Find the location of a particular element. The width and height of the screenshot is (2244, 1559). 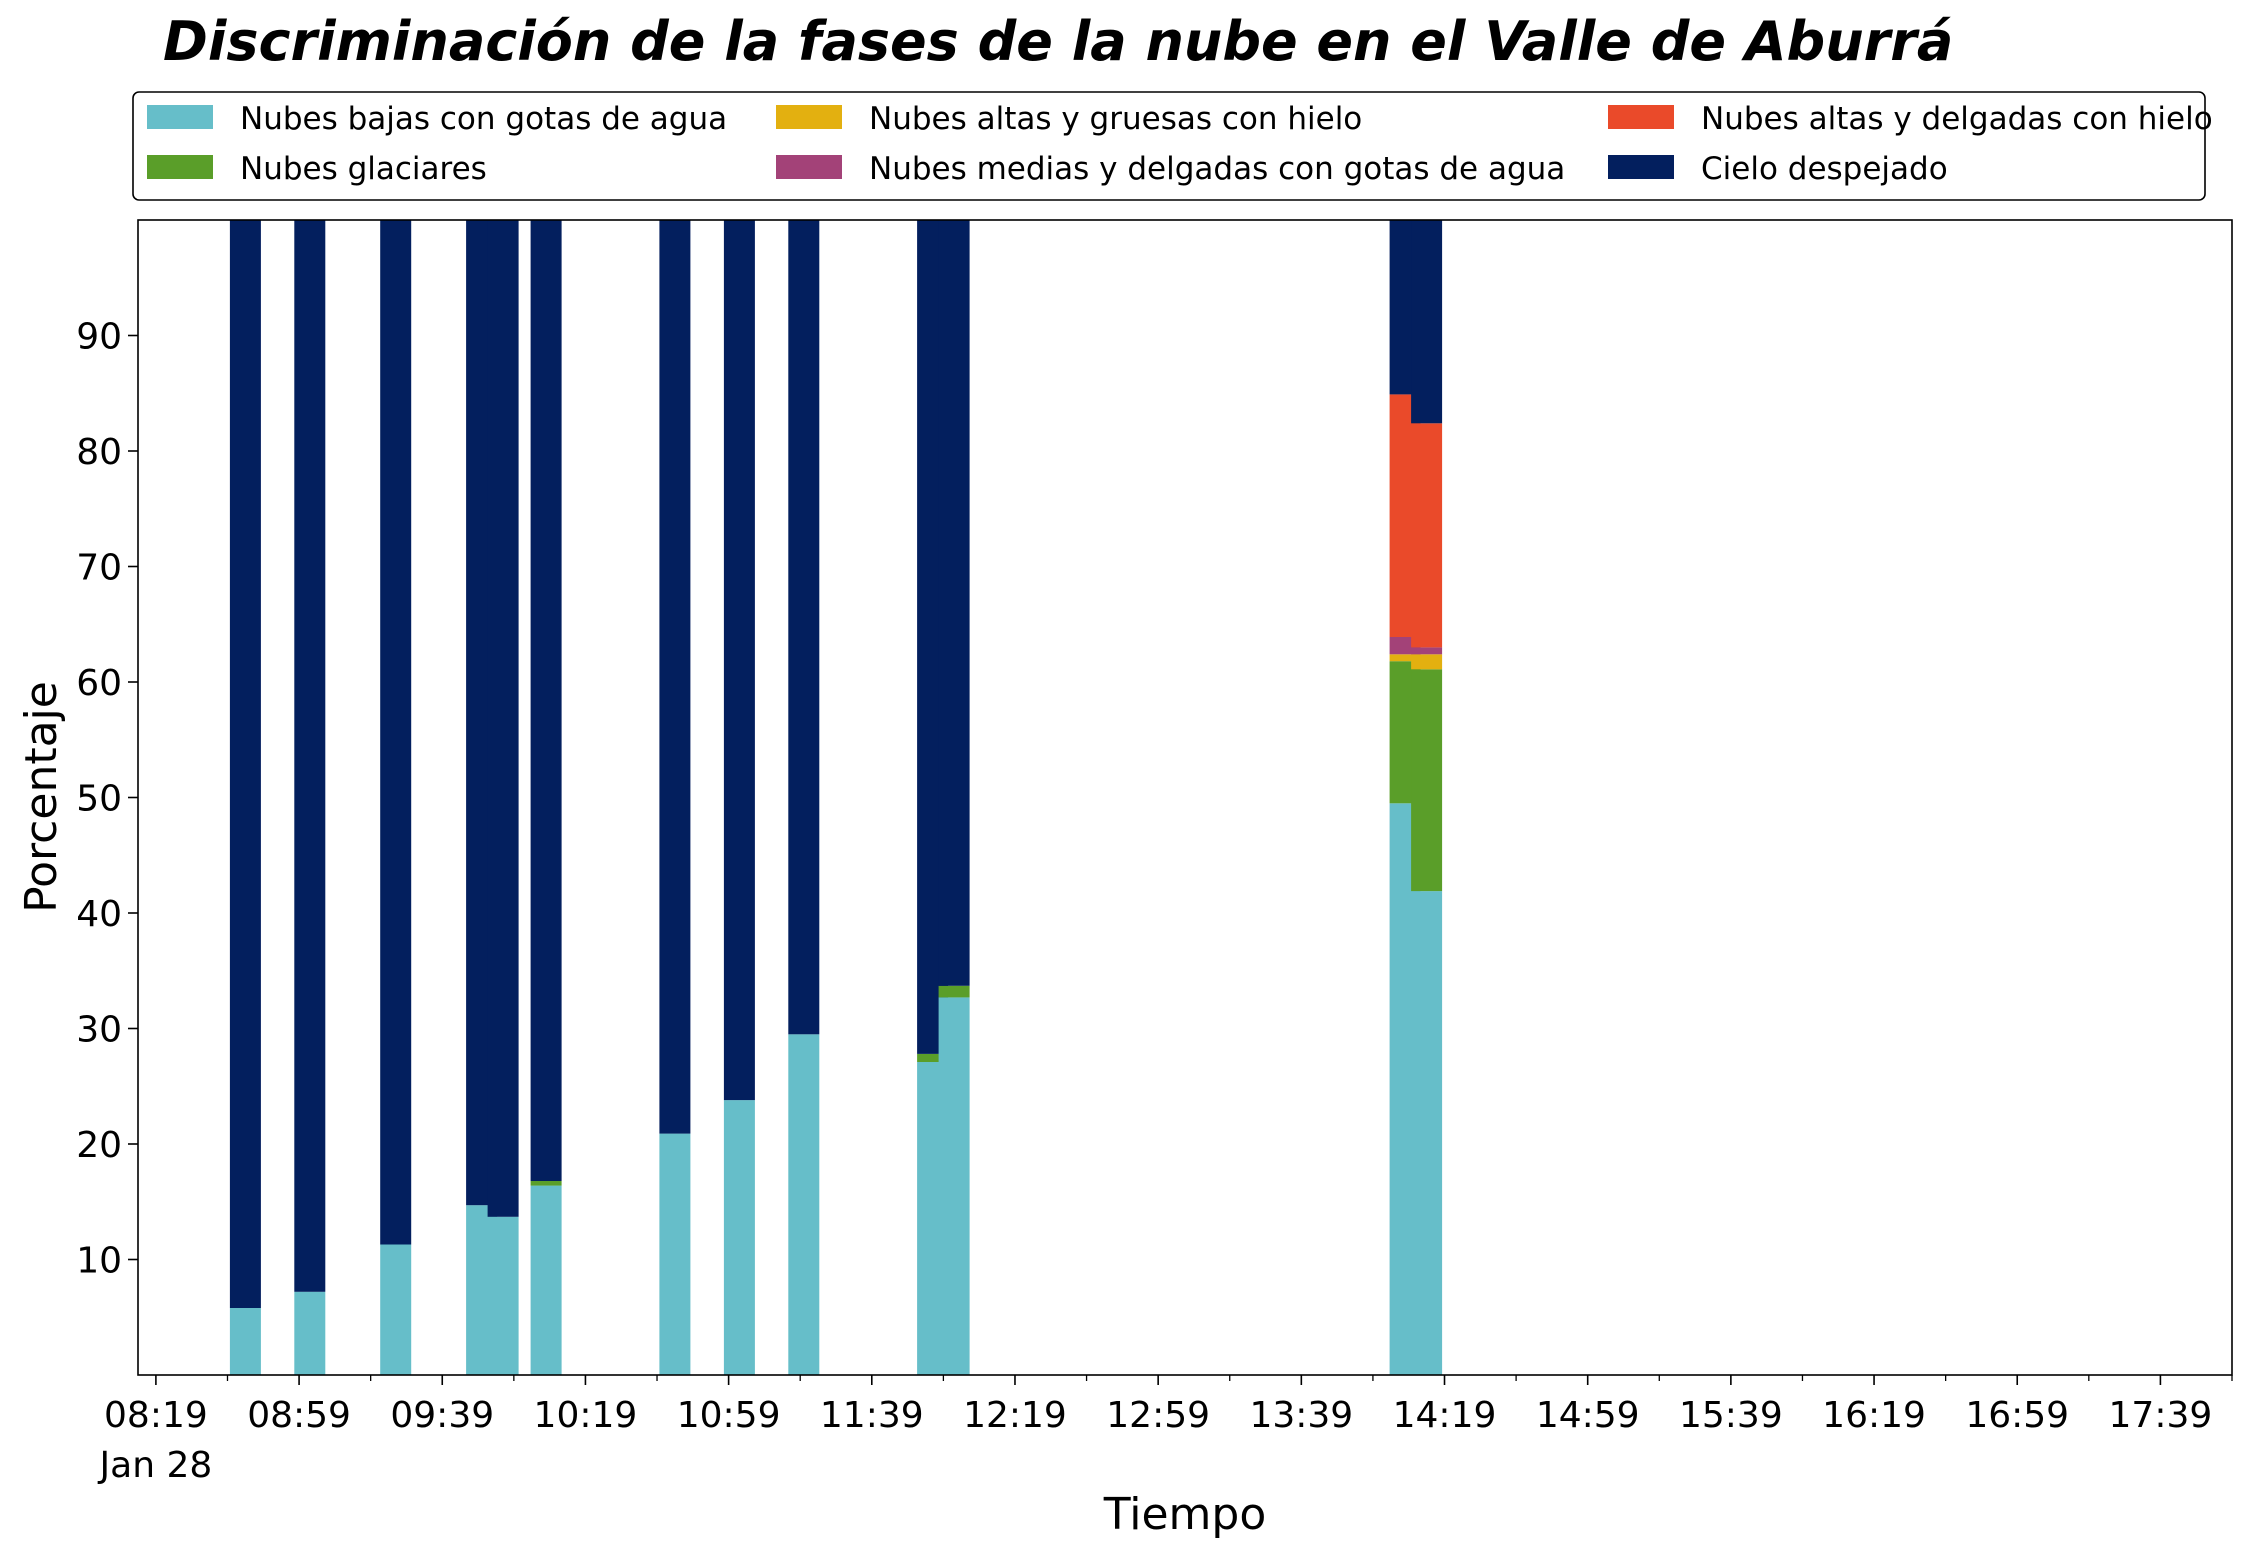

x-tick-label: 11:39 is located at coordinates (872, 1415).